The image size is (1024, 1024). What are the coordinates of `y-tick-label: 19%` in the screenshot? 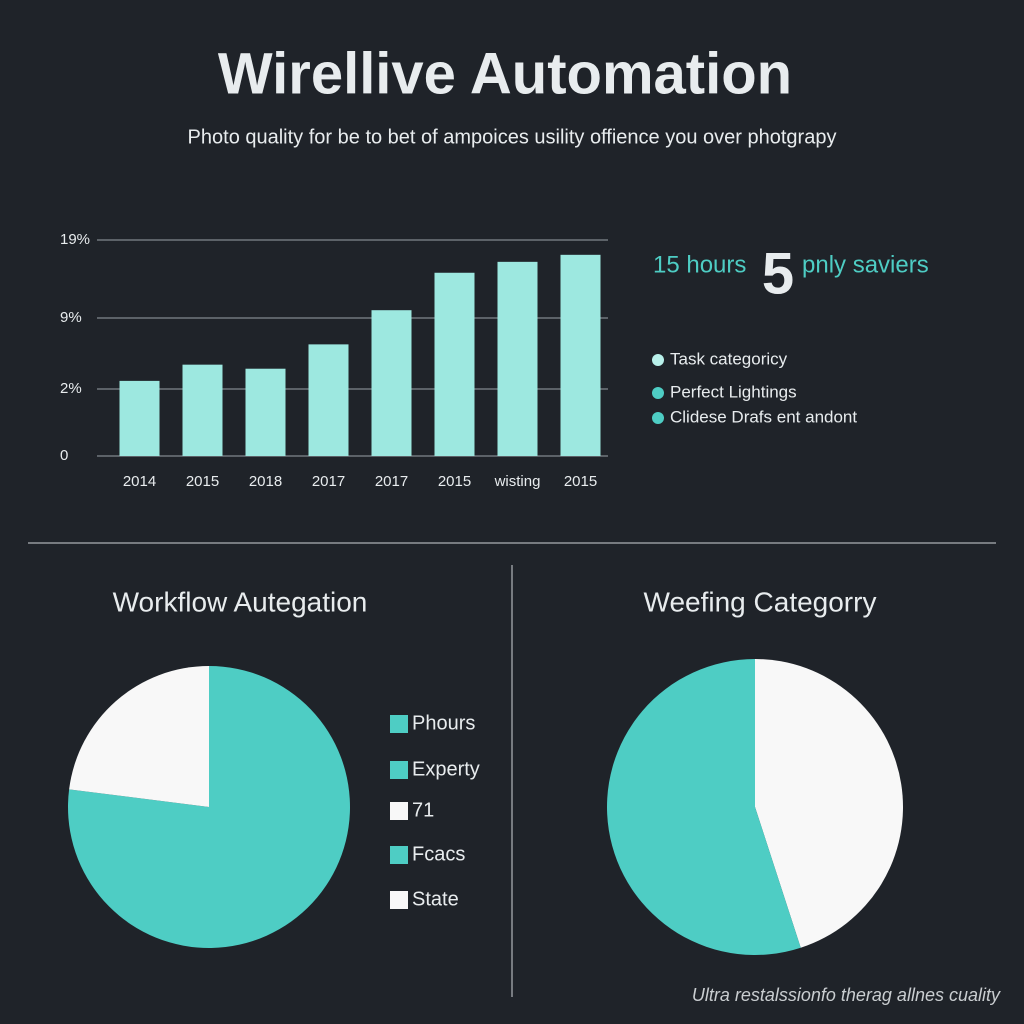 It's located at (75, 239).